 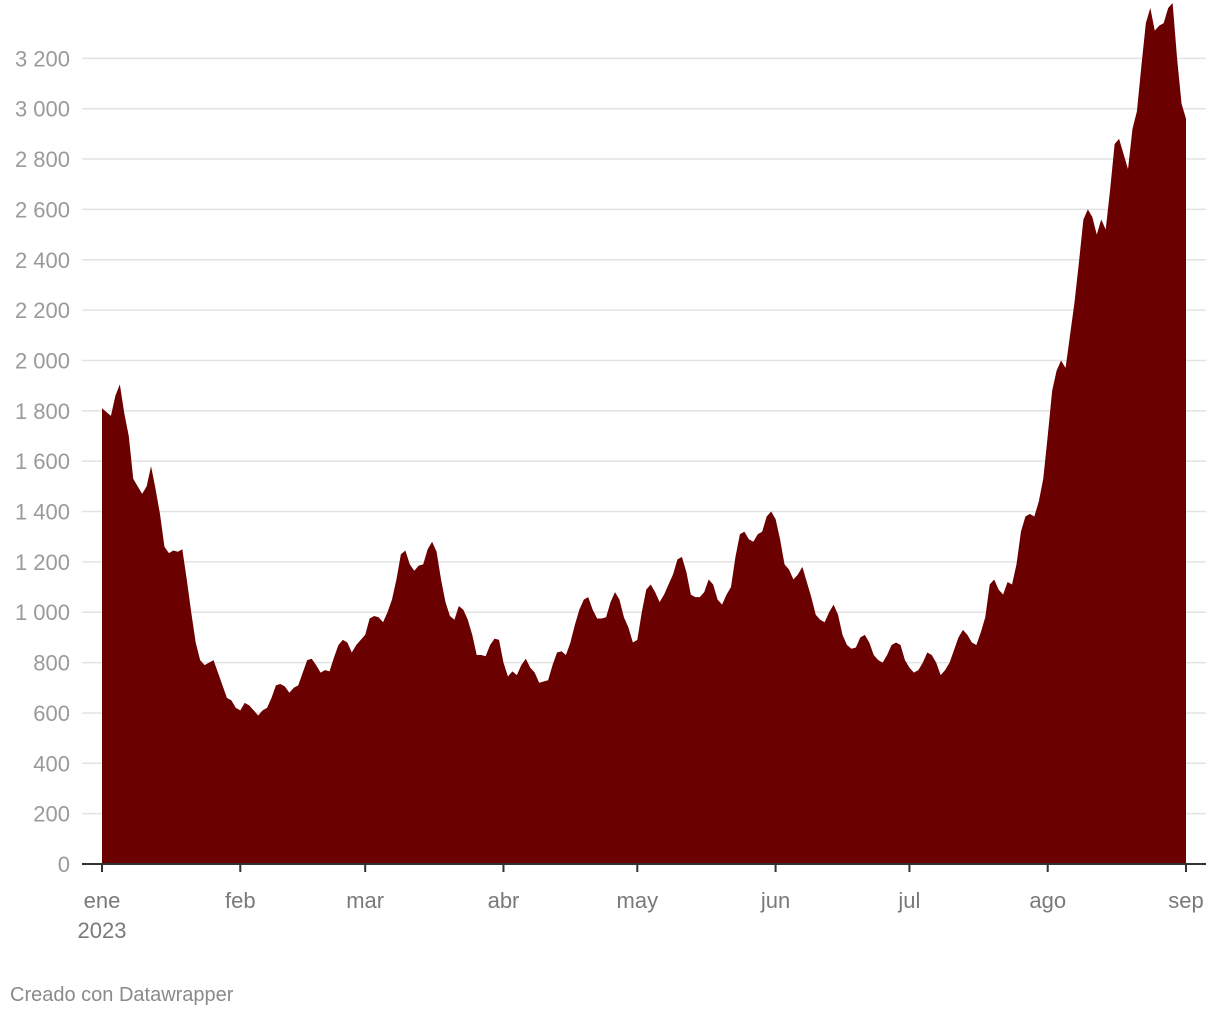 I want to click on y-tick-label: 1 000, so click(x=42, y=612).